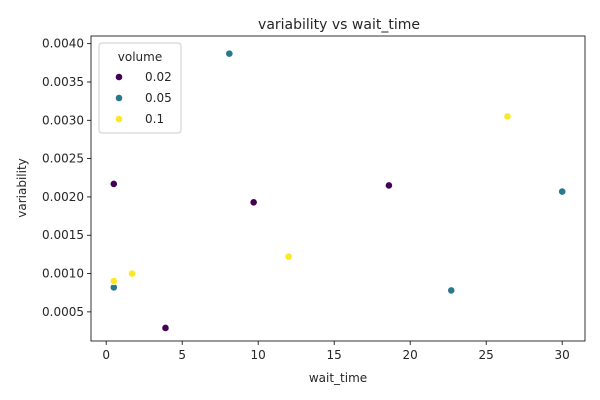 The height and width of the screenshot is (400, 600). I want to click on y-tick-label: 0.0005, so click(63, 312).